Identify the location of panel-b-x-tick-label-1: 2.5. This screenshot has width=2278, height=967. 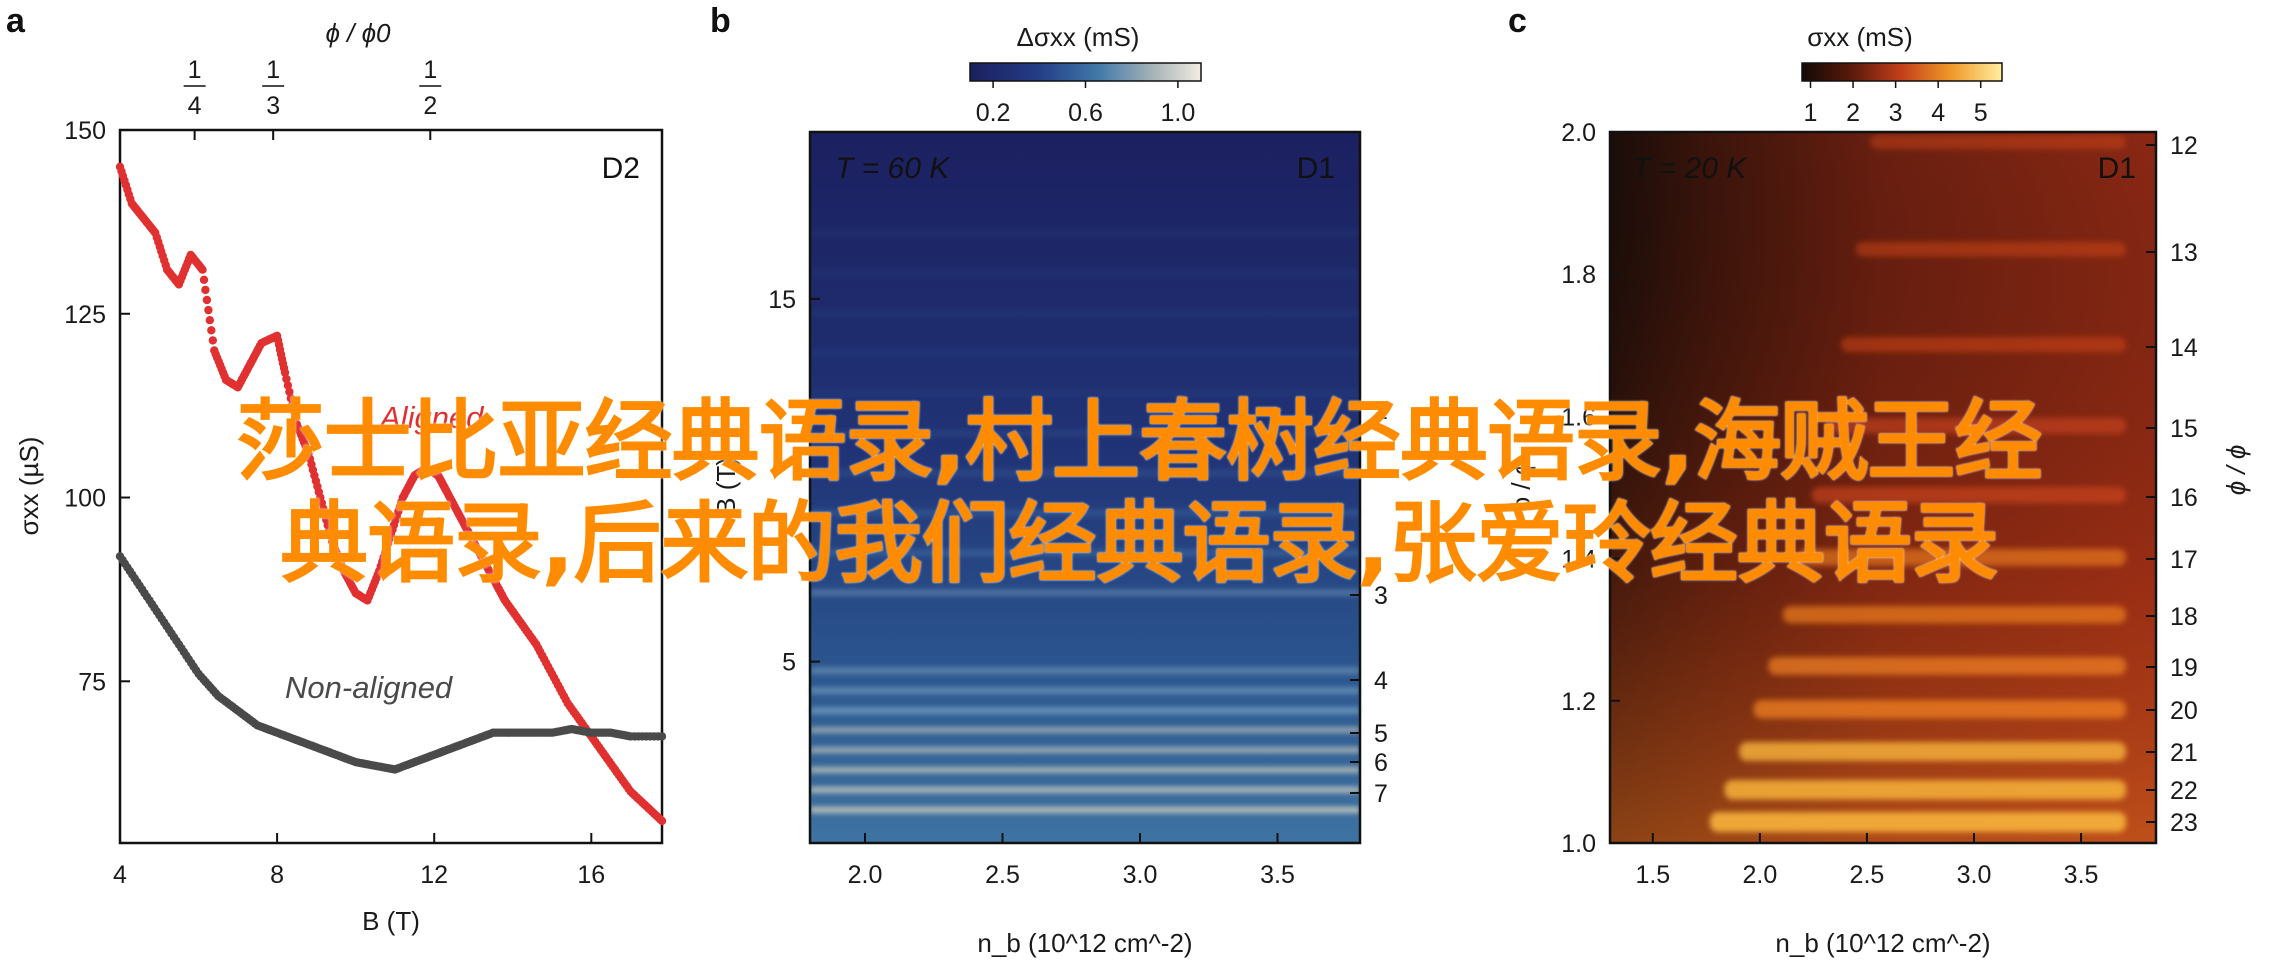
(1002, 875).